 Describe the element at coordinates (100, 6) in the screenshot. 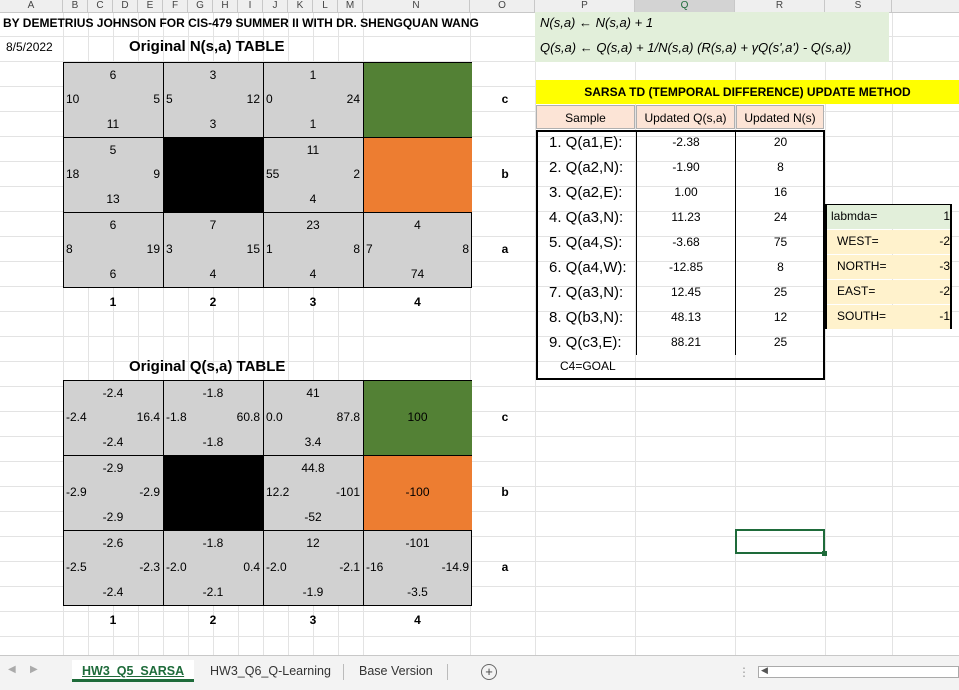

I see `column-header-c: C` at that location.